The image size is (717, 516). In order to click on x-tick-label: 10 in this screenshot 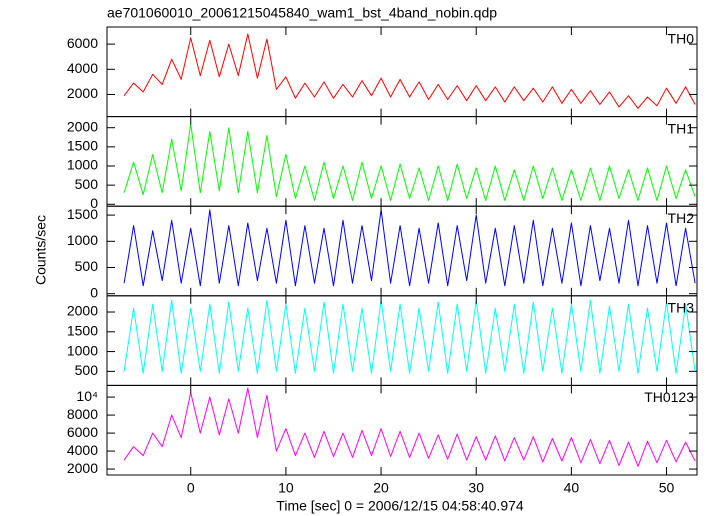, I will do `click(286, 488)`.